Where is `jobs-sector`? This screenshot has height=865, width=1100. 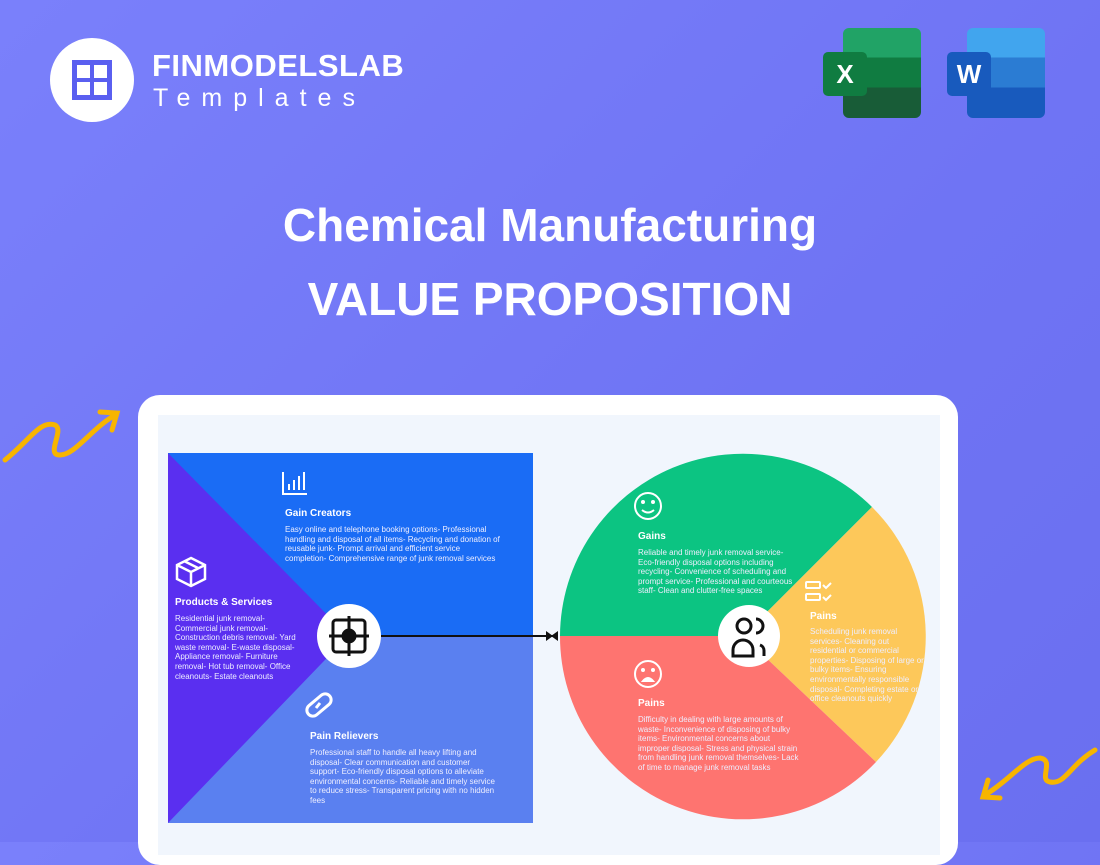
jobs-sector is located at coordinates (834, 634).